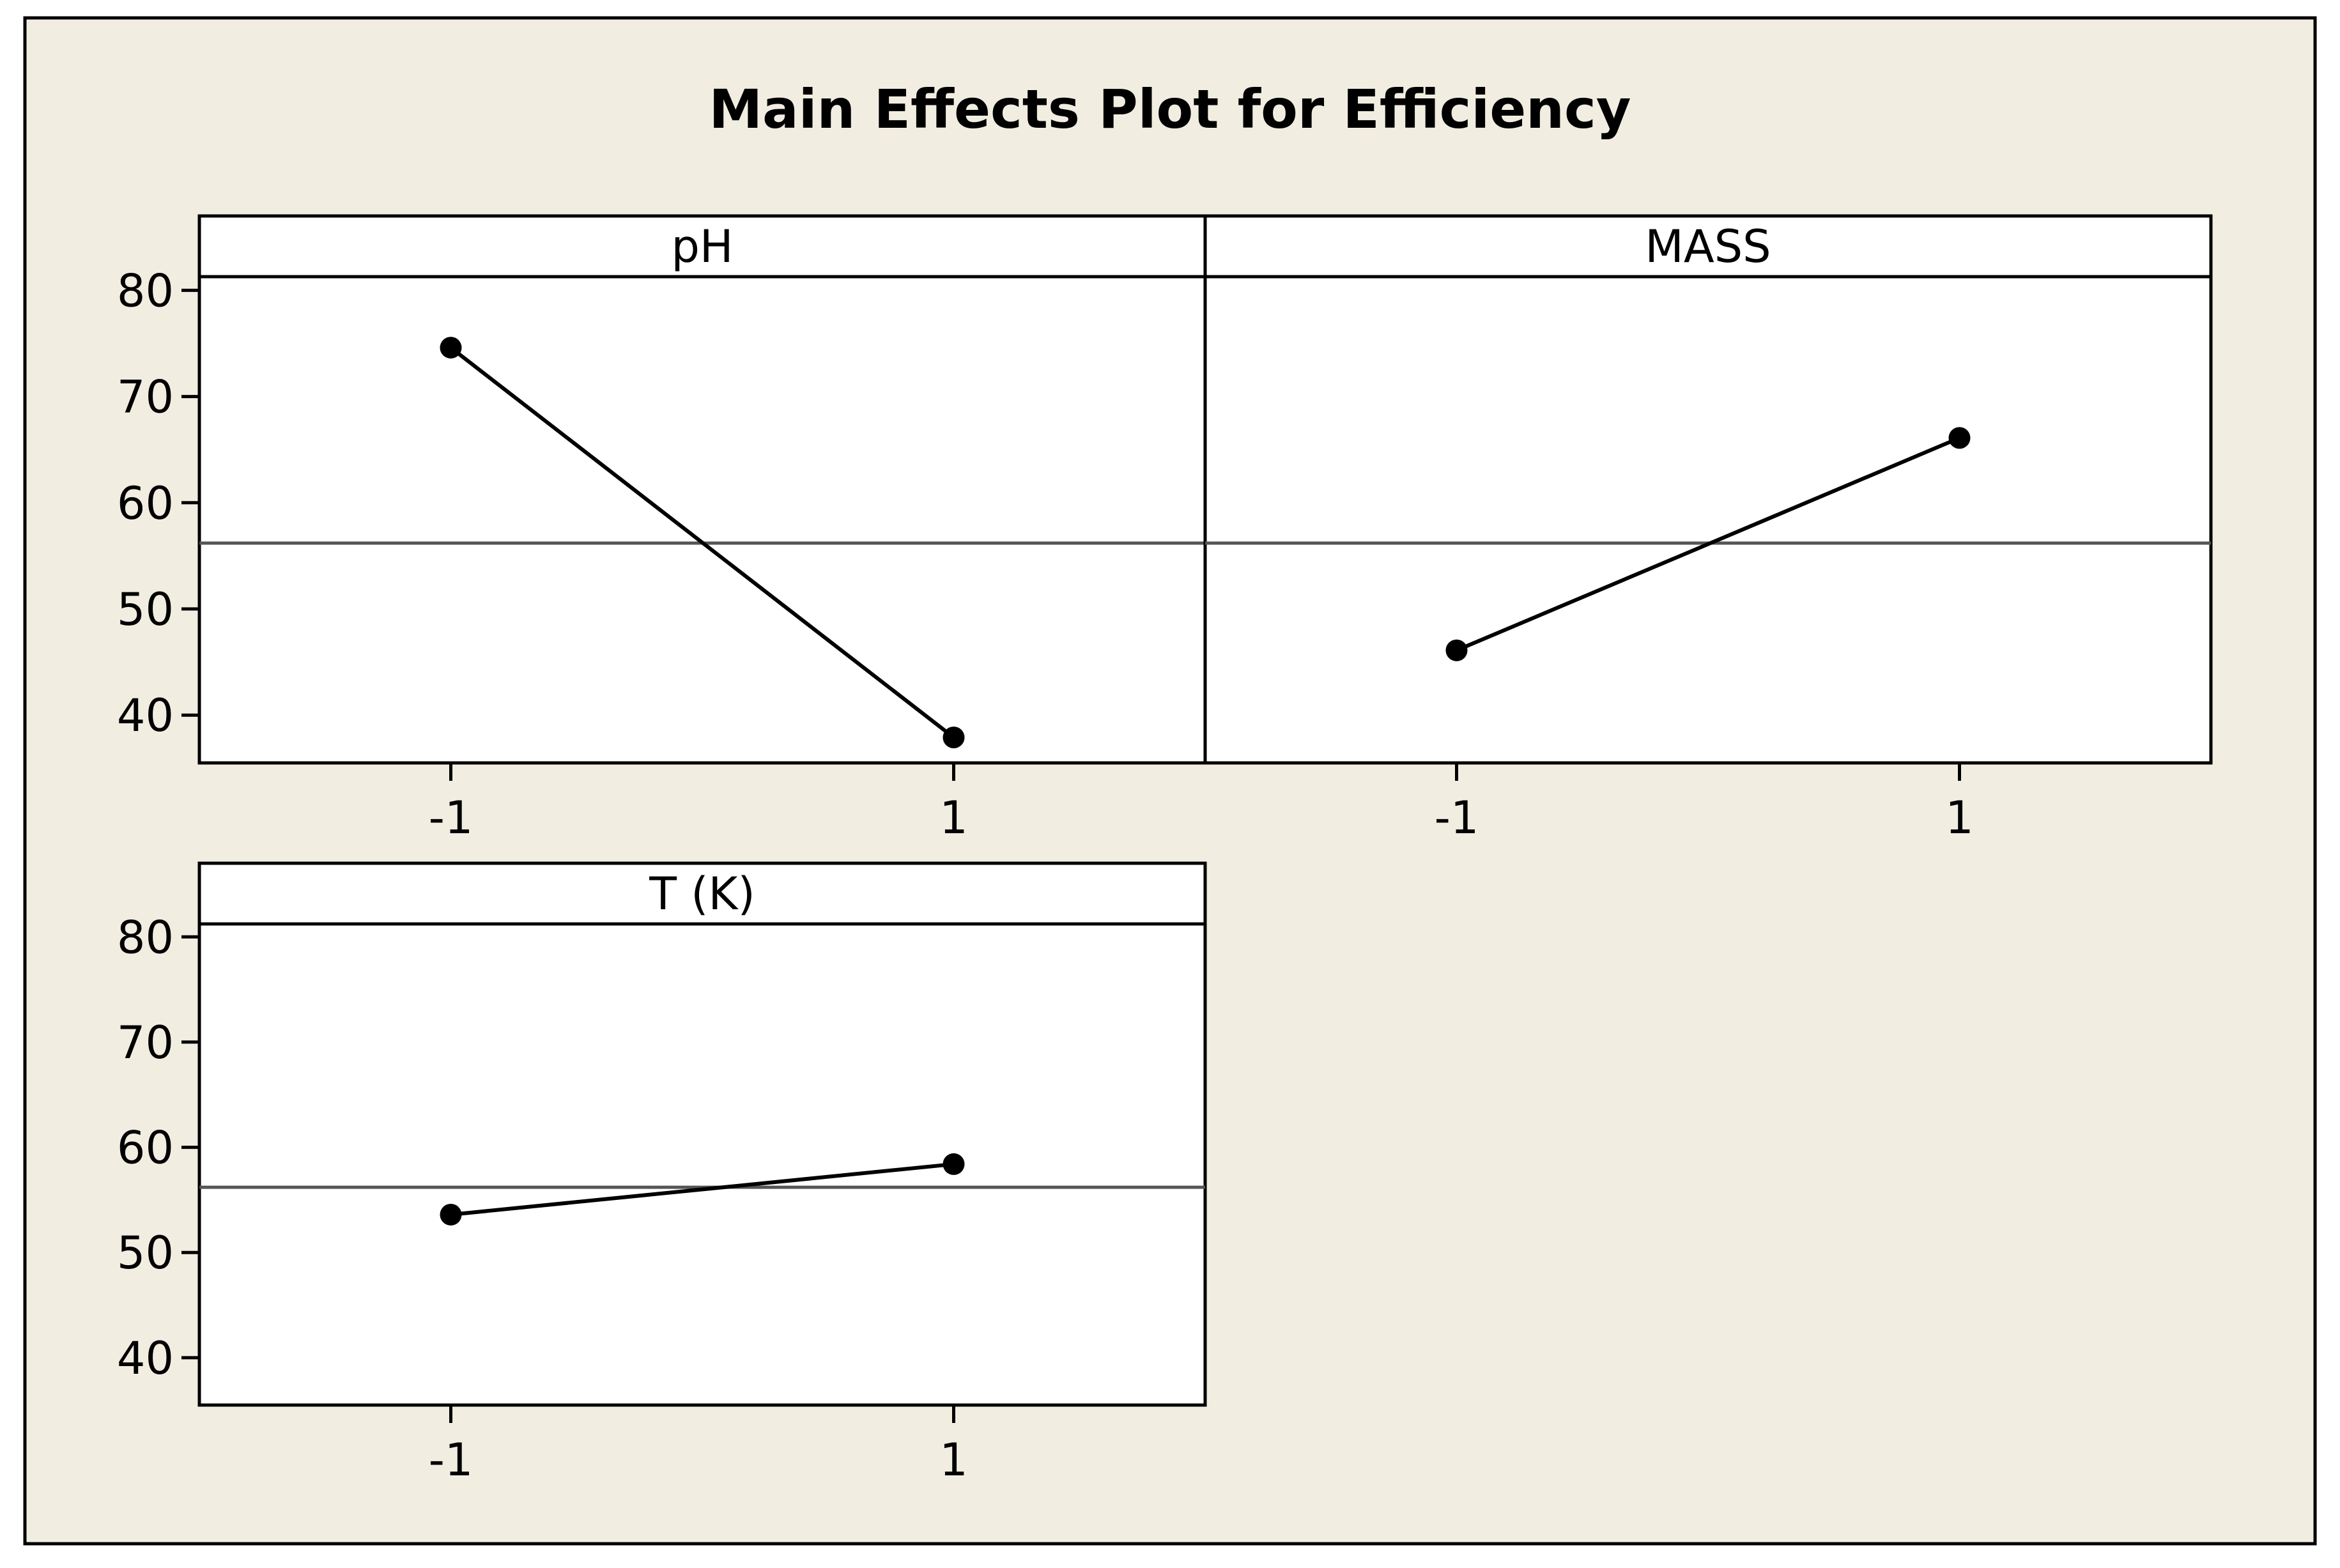  I want to click on panel-title: MASS, so click(1708, 246).